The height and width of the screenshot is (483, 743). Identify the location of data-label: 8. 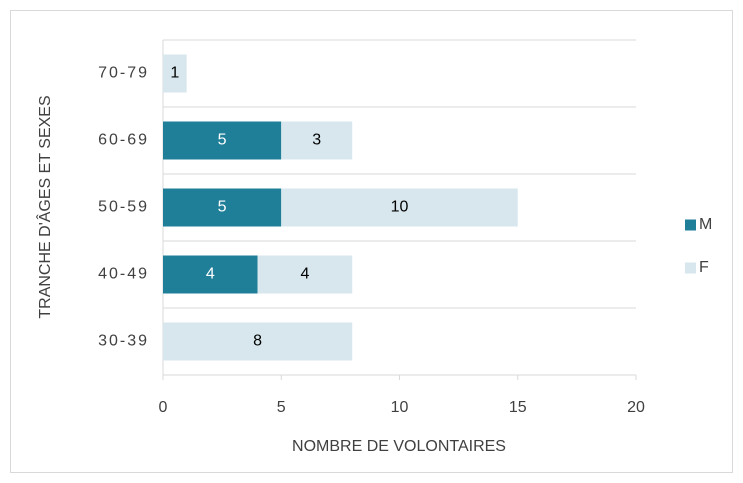
(257, 341).